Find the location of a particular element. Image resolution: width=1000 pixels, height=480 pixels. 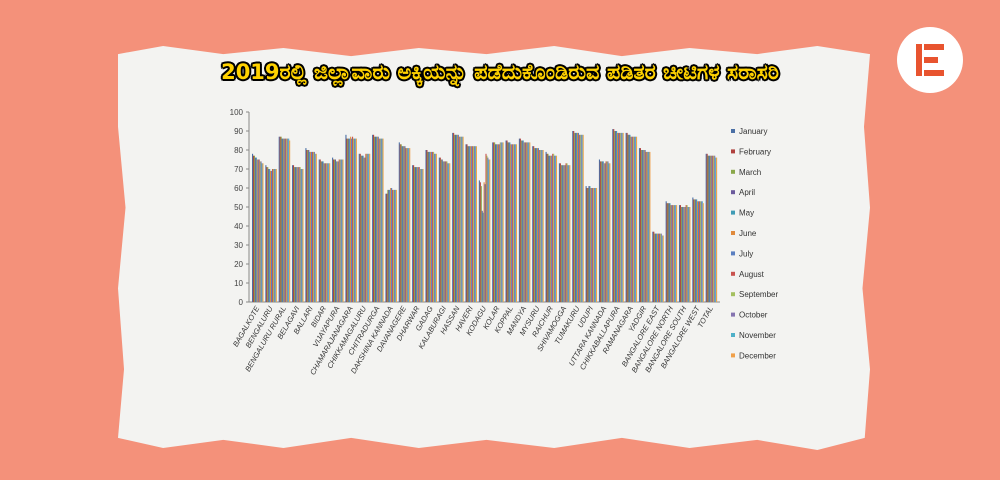

y-tick-label: 20 is located at coordinates (238, 264).